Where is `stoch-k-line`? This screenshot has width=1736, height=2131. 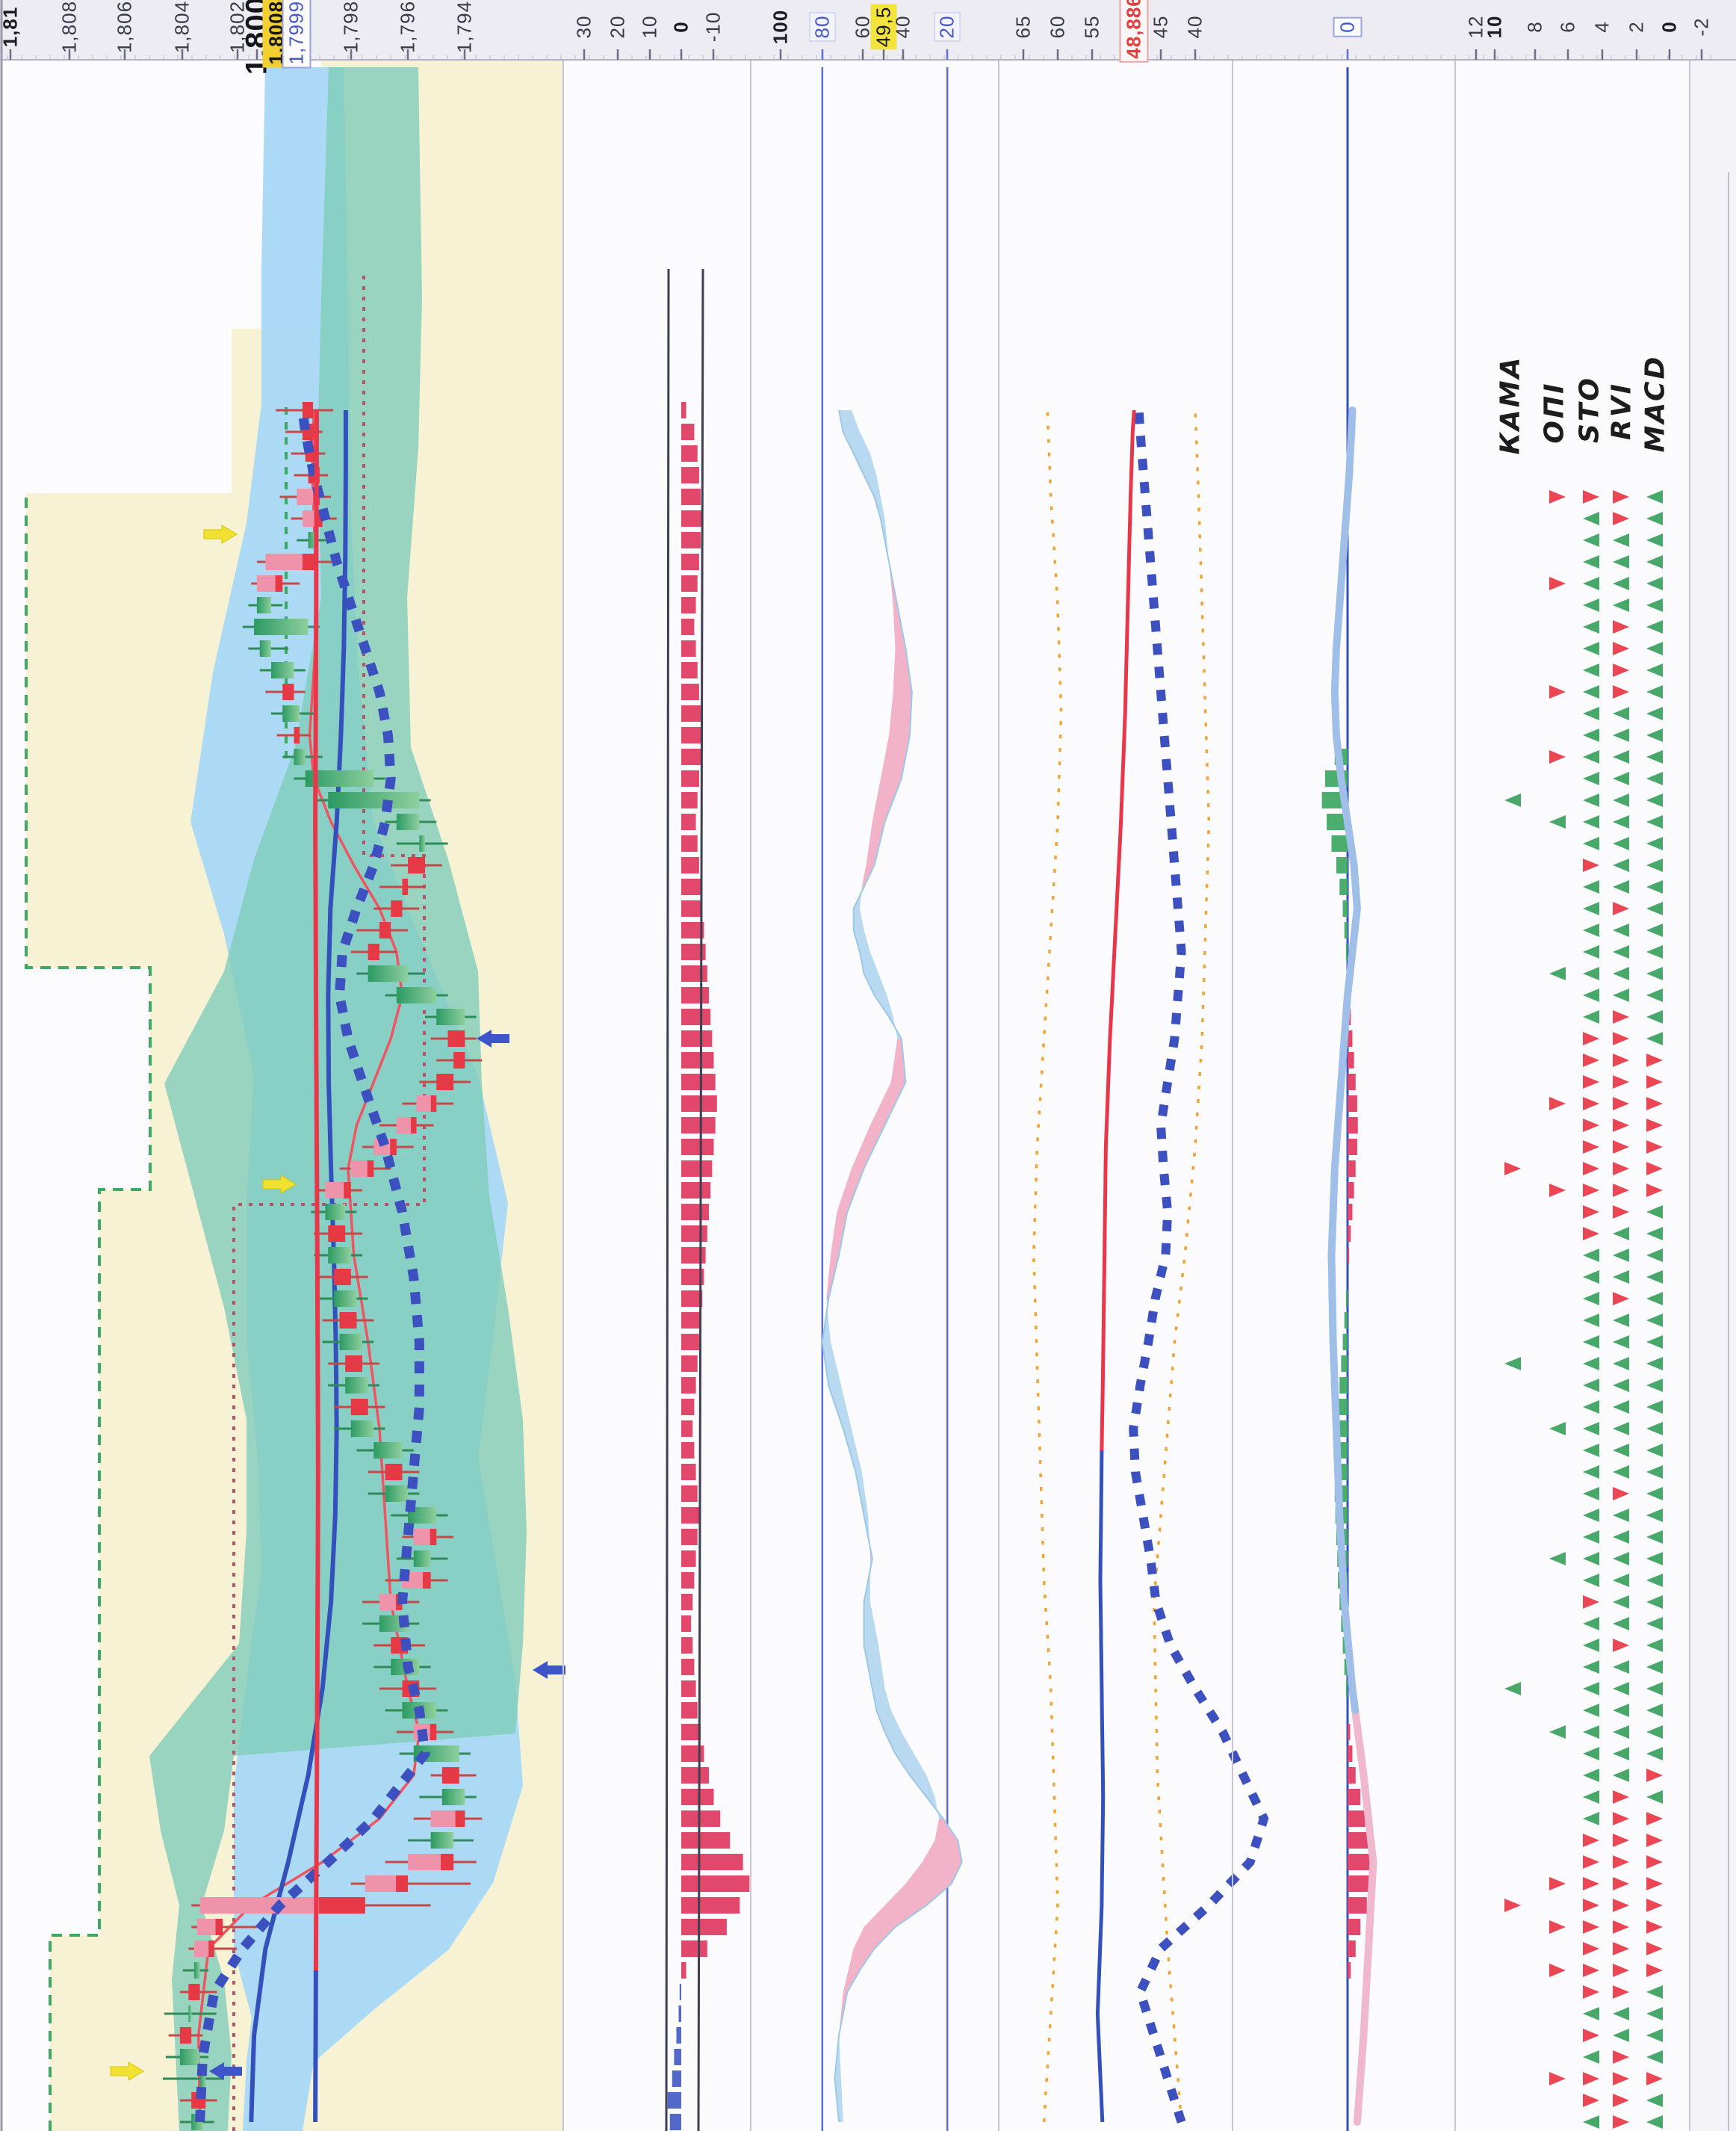 stoch-k-line is located at coordinates (892, 1266).